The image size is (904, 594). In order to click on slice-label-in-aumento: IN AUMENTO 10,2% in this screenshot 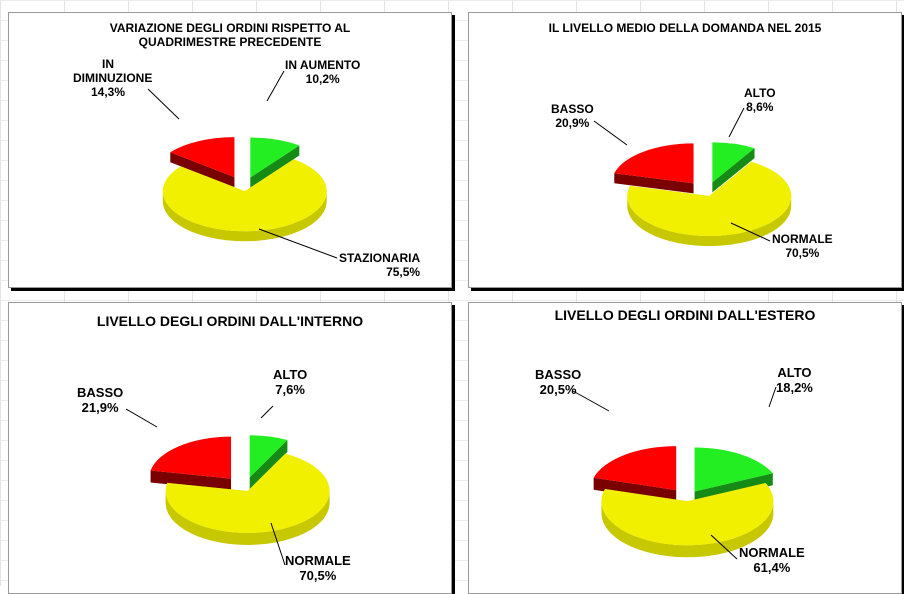, I will do `click(322, 72)`.